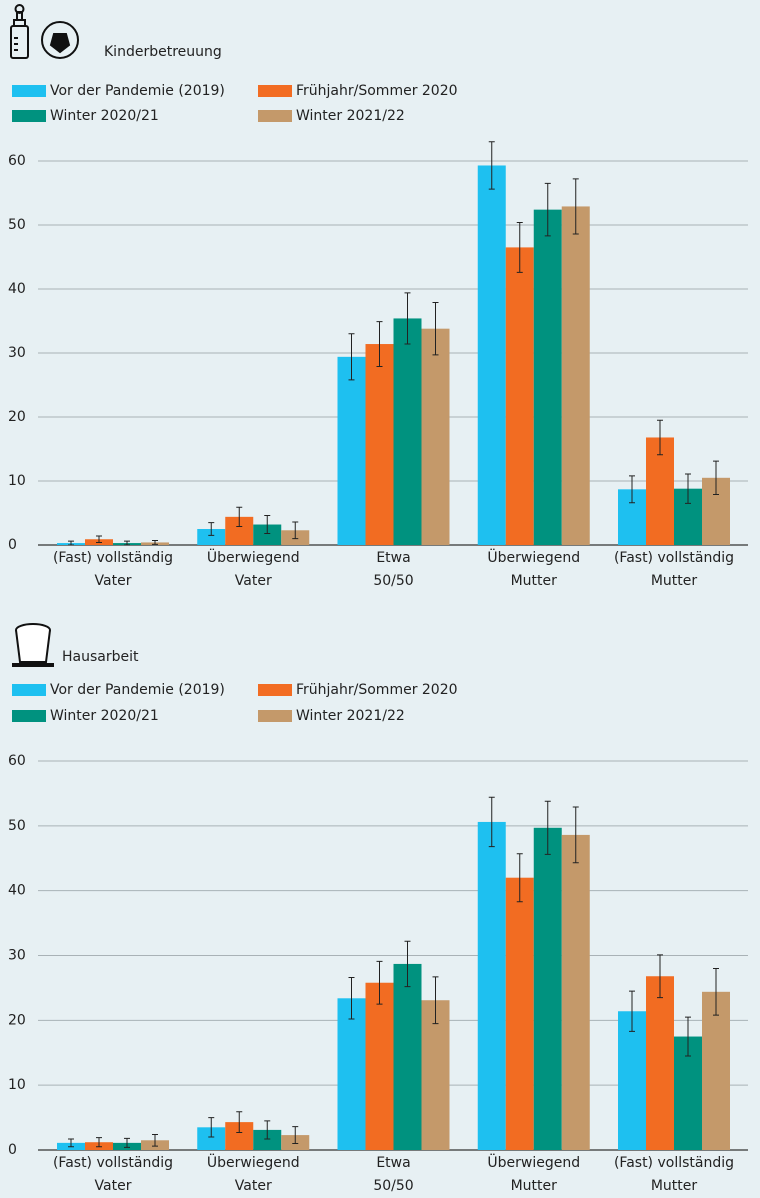 The image size is (760, 1198). I want to click on icon-bucket, so click(33, 645).